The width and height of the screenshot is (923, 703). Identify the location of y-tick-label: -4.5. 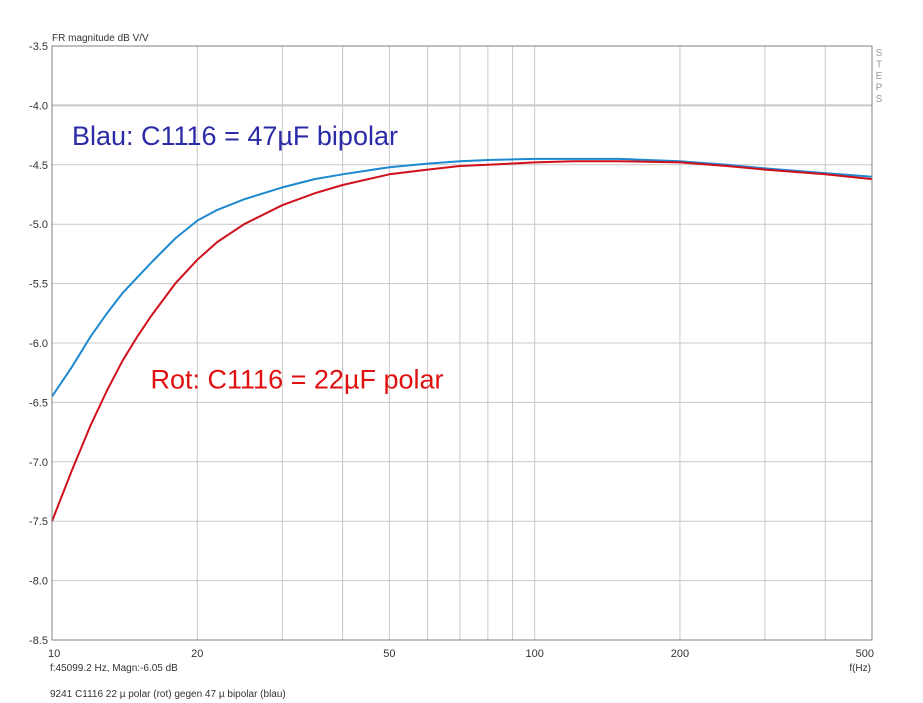
(38, 166).